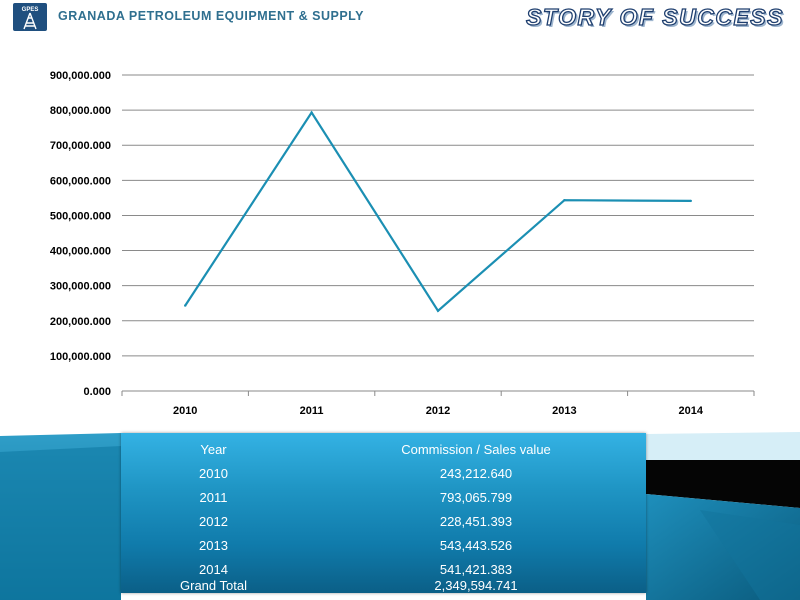 This screenshot has width=800, height=600. What do you see at coordinates (80, 181) in the screenshot?
I see `y-tick-label: 600,000.000` at bounding box center [80, 181].